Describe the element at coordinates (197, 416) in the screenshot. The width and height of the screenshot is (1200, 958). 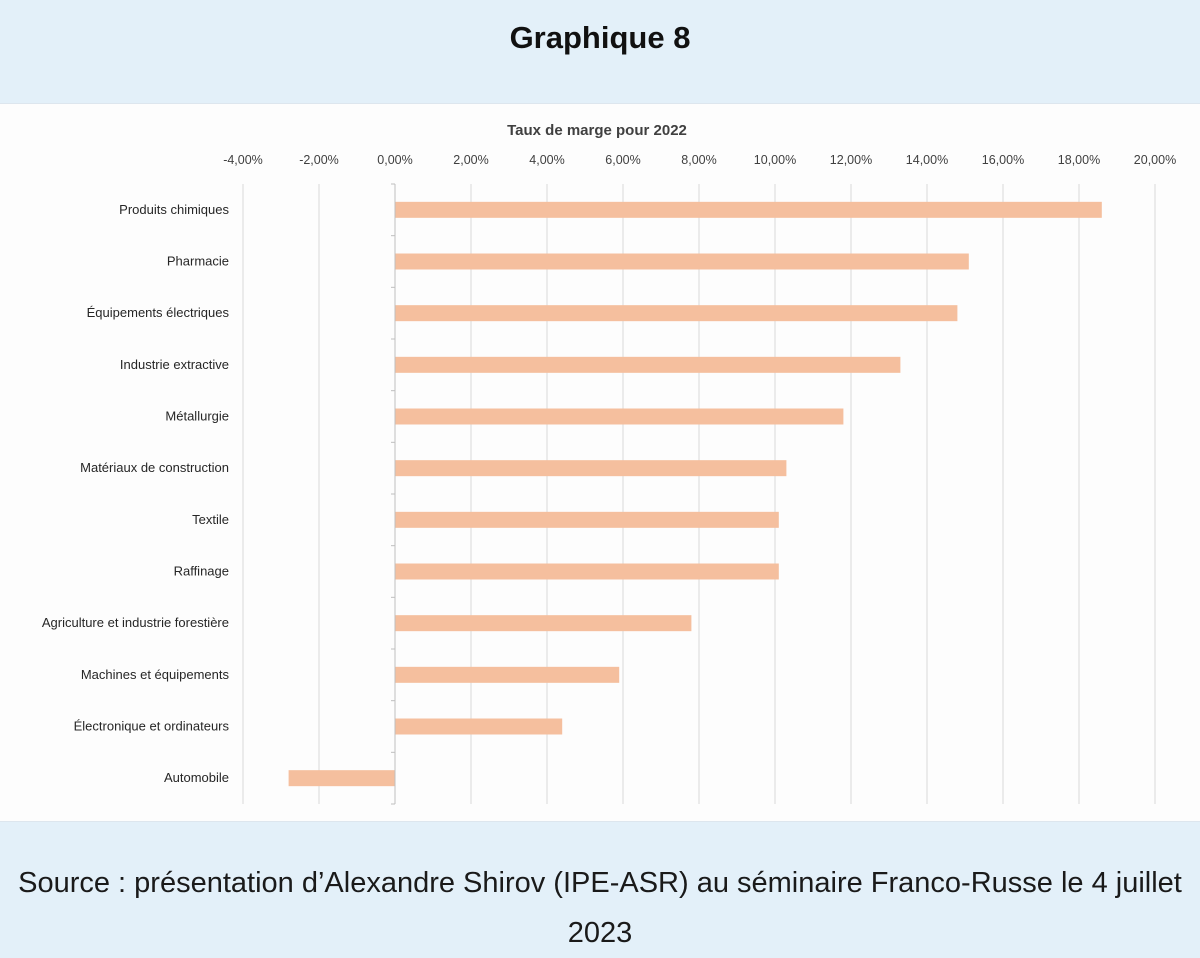
I see `category-label: Métallurgie` at that location.